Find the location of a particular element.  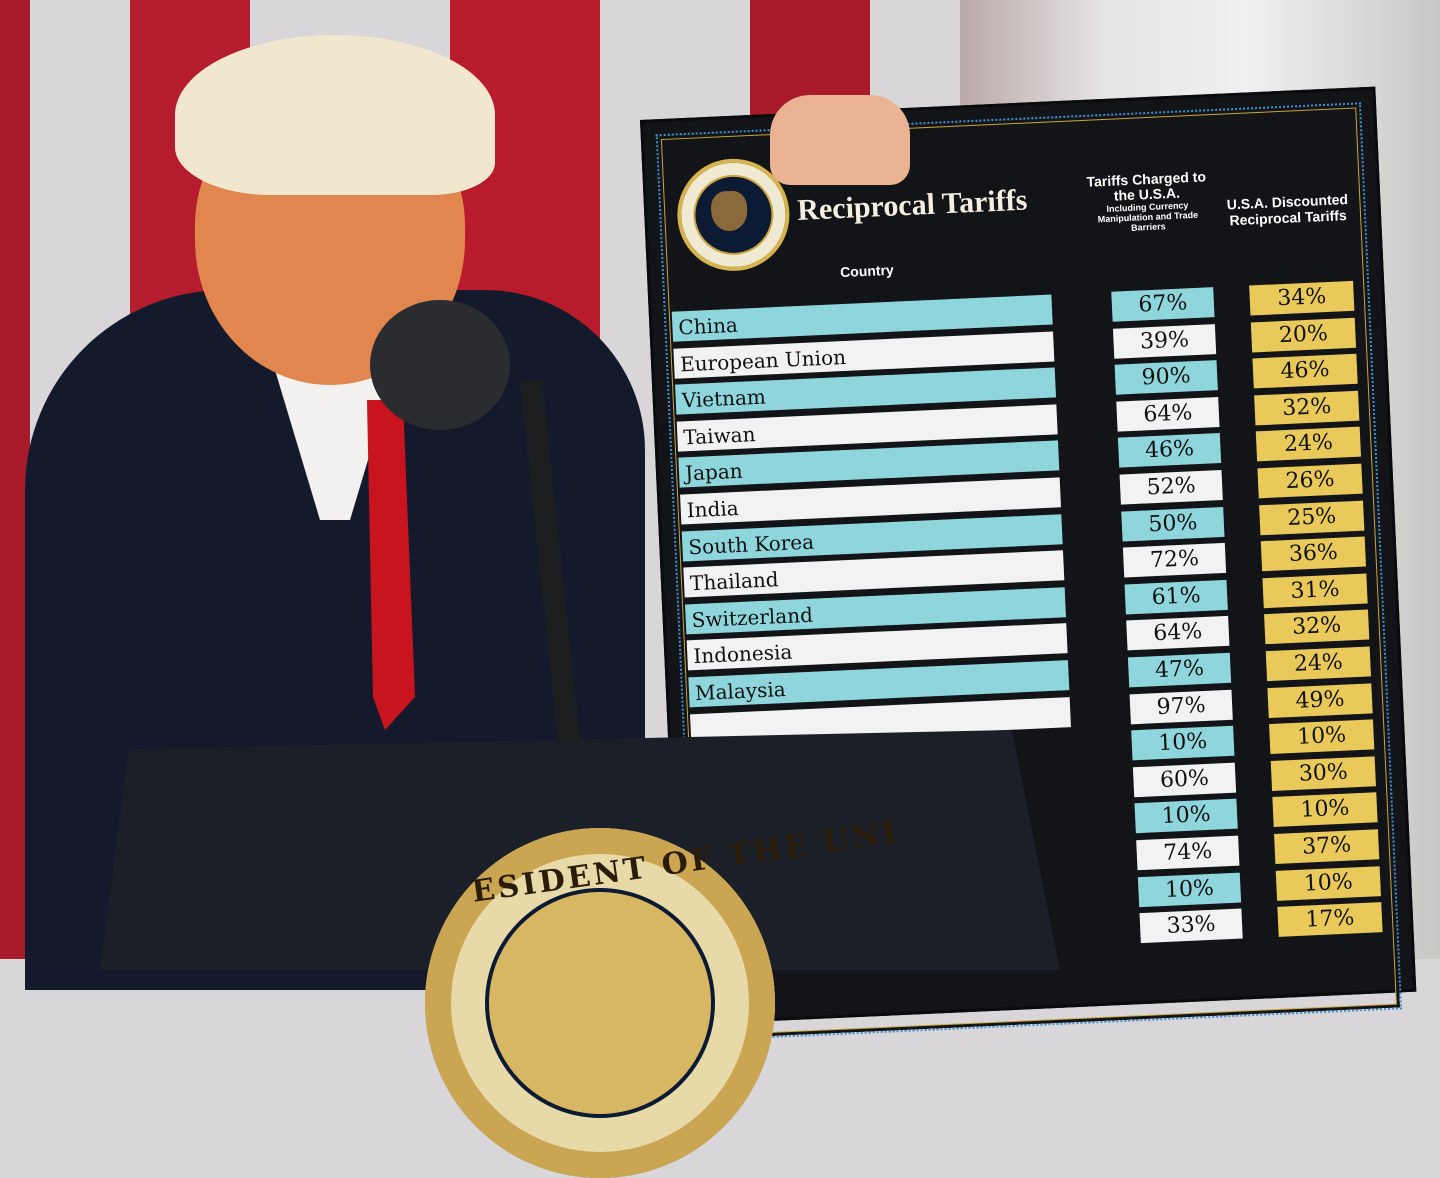

charged-cell: 61% is located at coordinates (1176, 597).